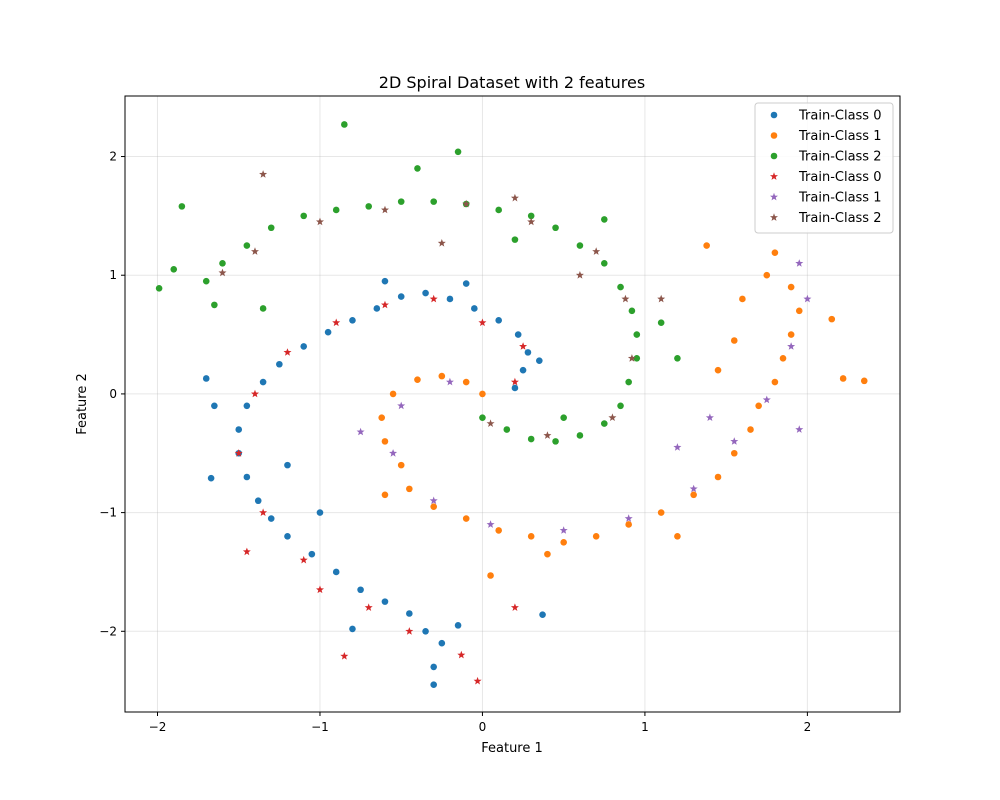 The height and width of the screenshot is (800, 1000). I want to click on x-tick-label: −1, so click(320, 727).